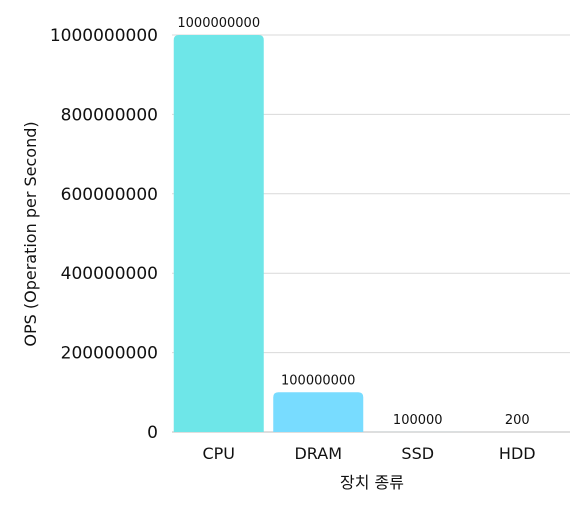 Image resolution: width=587 pixels, height=507 pixels. What do you see at coordinates (219, 233) in the screenshot?
I see `bar-cpu` at bounding box center [219, 233].